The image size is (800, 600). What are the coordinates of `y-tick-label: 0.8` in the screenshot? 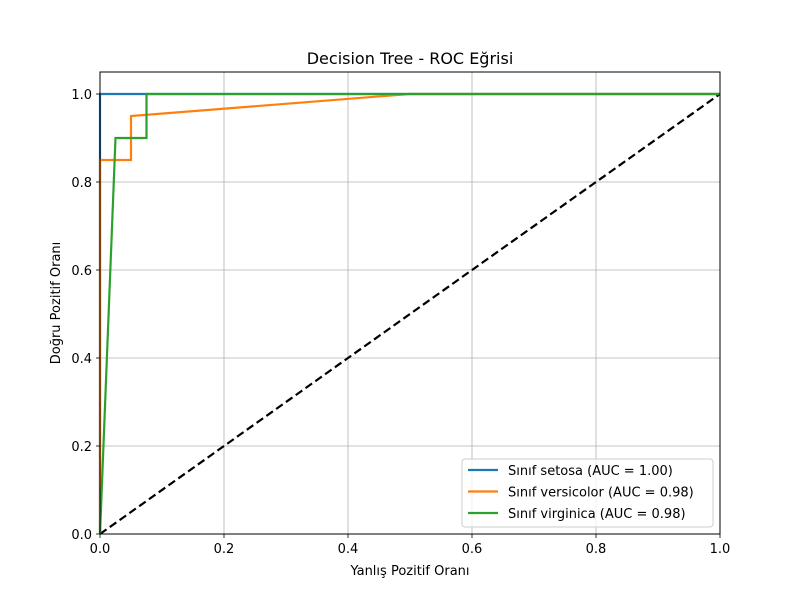 It's located at (81, 183).